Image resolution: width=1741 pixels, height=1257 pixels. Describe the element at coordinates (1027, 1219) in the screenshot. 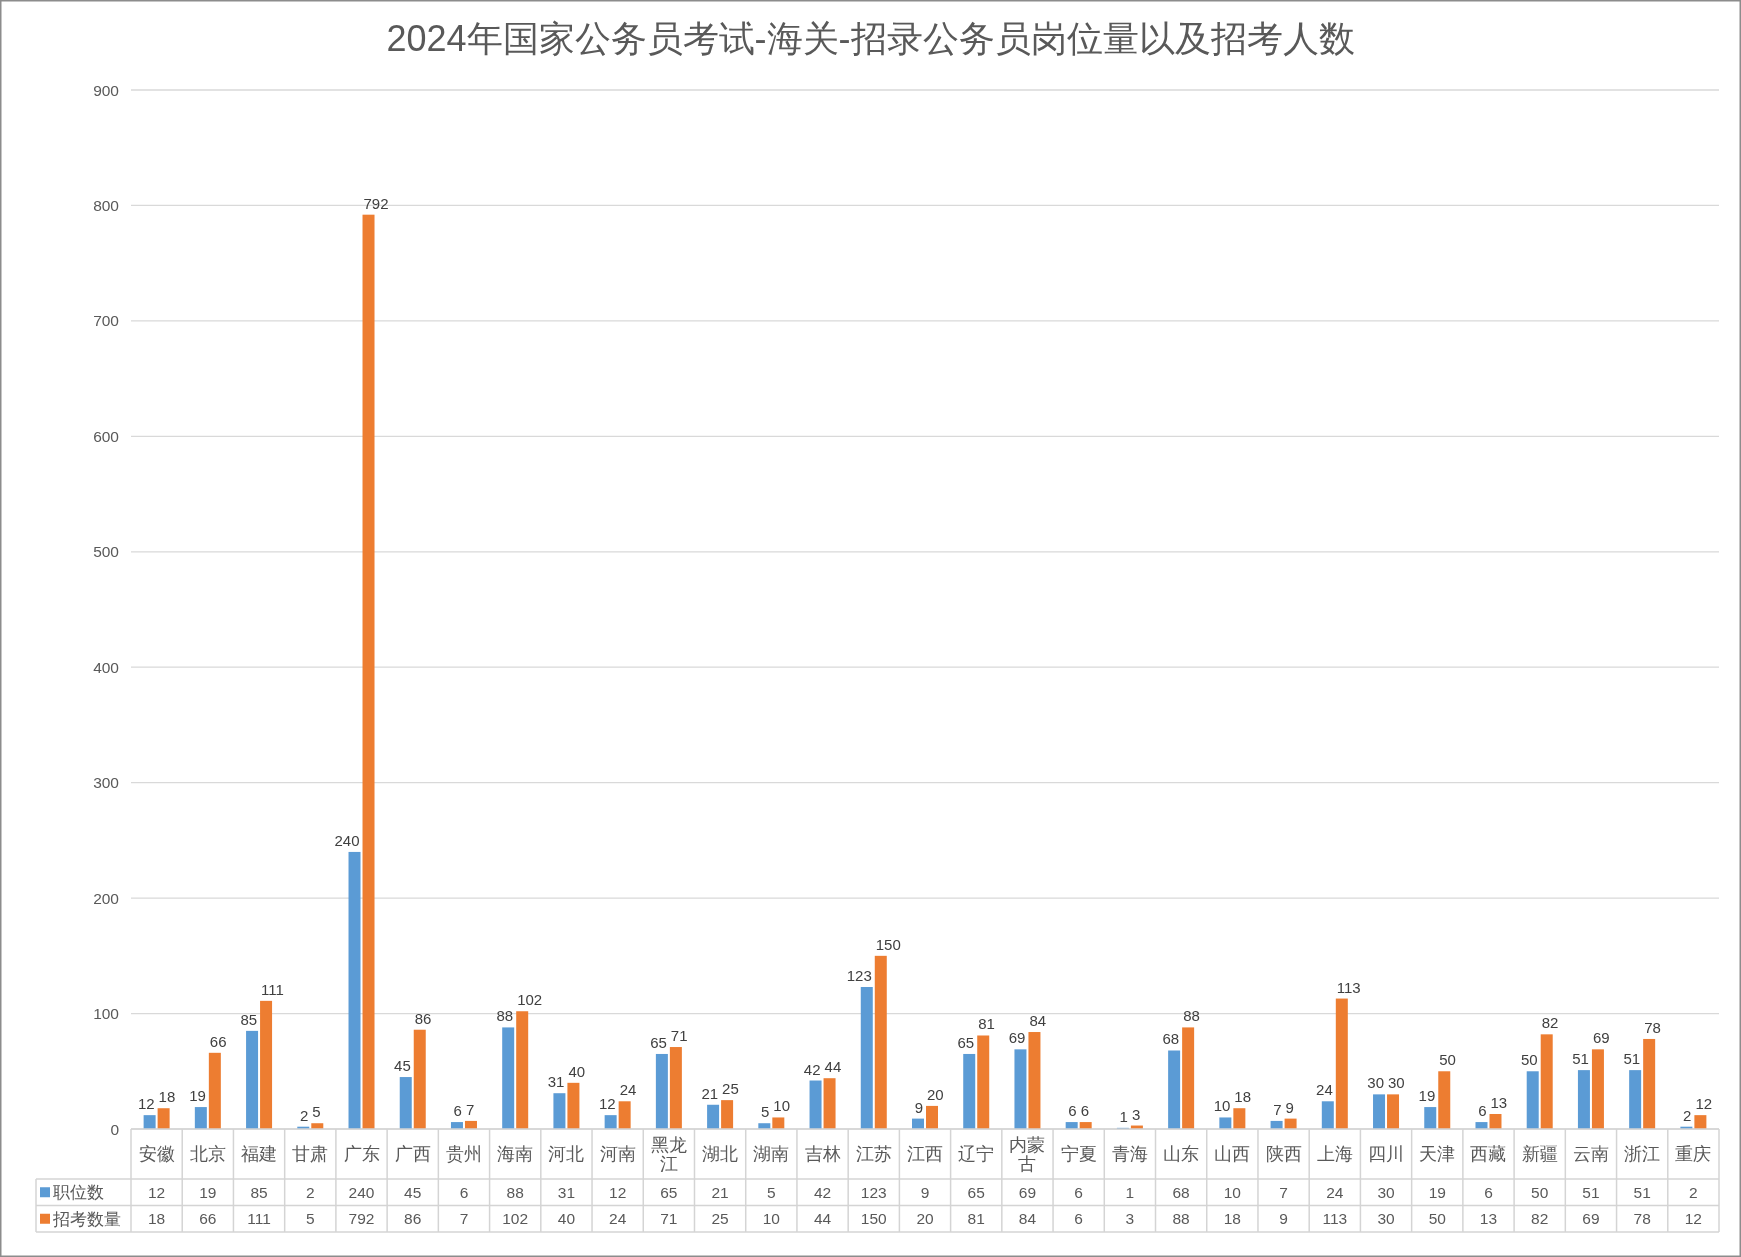

I see `data-label: 84` at that location.